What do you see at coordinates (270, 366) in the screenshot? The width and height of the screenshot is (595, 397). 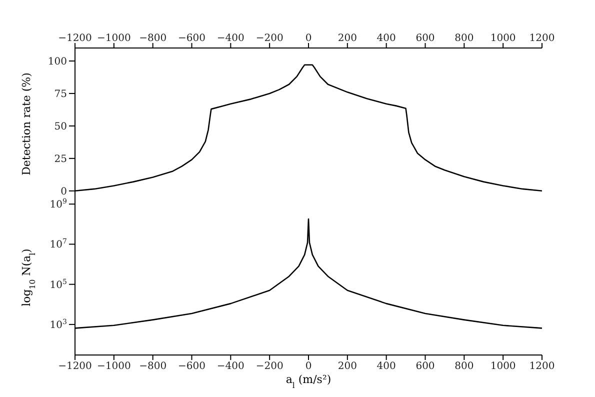 I see `x-tick-label: −200` at bounding box center [270, 366].